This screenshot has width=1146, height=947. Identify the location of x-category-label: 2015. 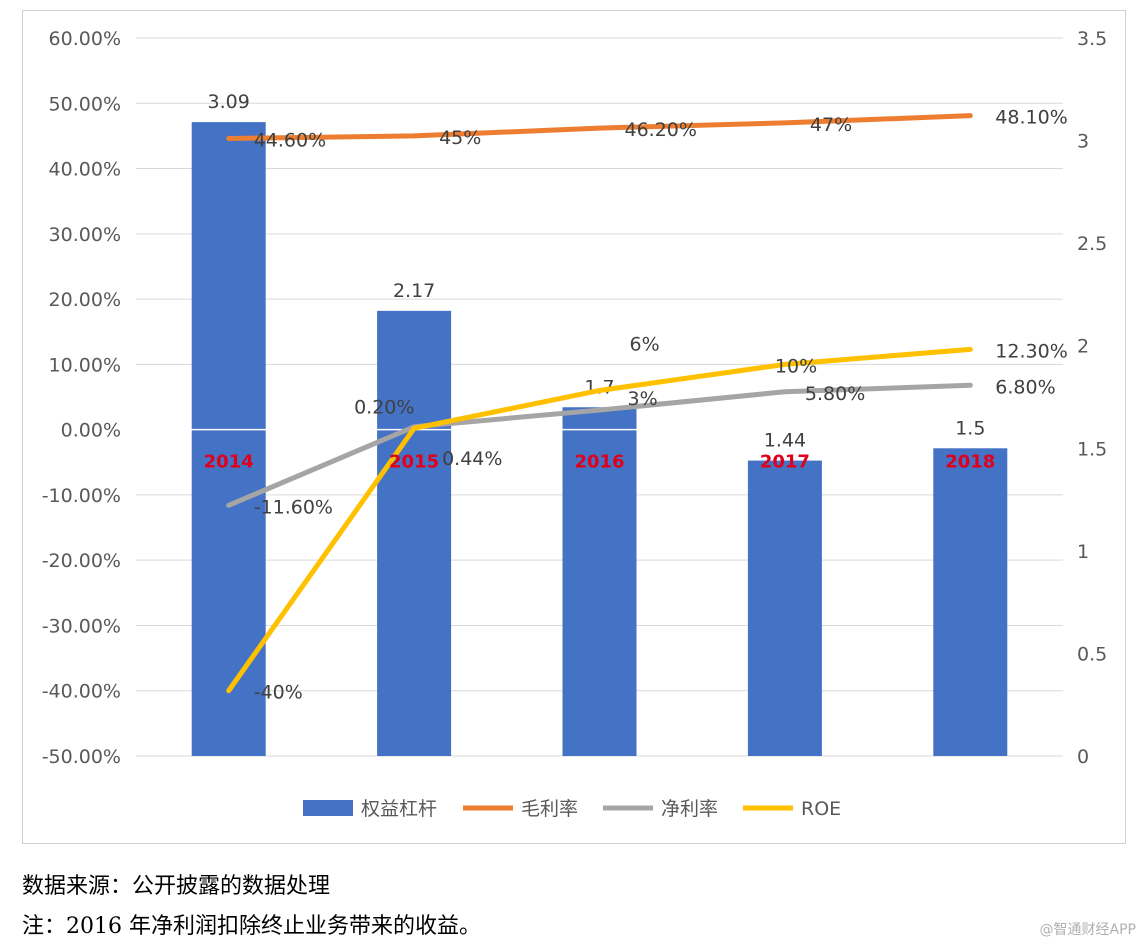
(414, 462).